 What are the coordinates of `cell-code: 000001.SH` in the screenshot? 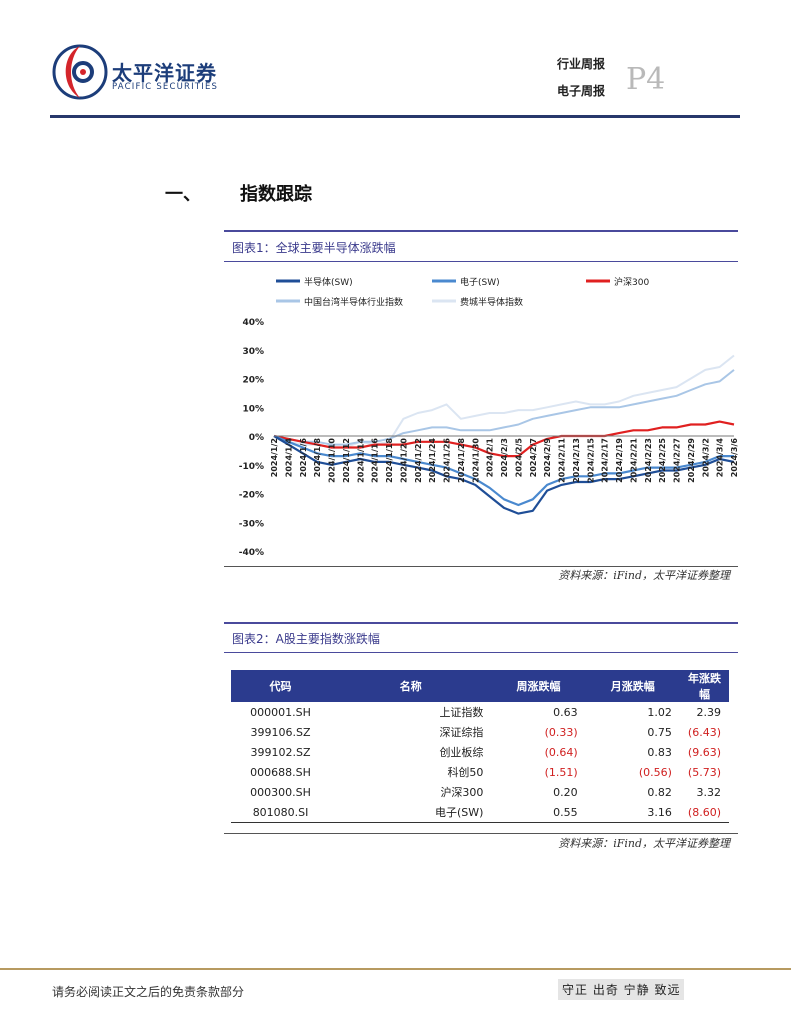 It's located at (280, 712).